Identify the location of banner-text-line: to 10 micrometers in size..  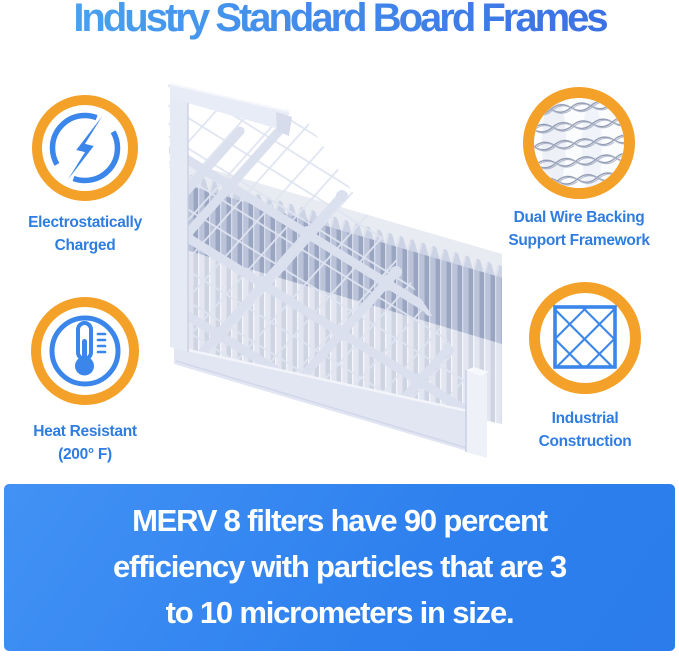
(340, 612).